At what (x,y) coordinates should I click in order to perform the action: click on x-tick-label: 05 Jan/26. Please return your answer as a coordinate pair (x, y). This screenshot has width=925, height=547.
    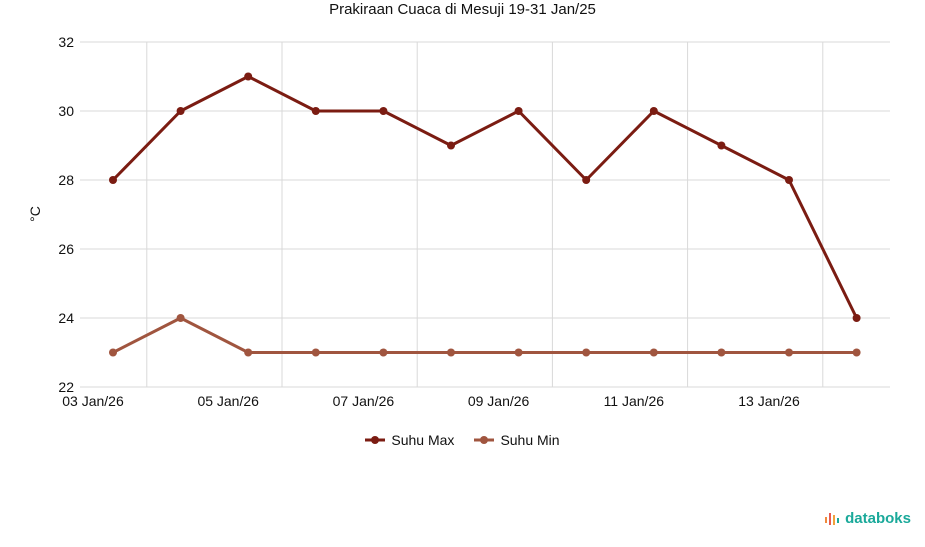
    Looking at the image, I should click on (228, 401).